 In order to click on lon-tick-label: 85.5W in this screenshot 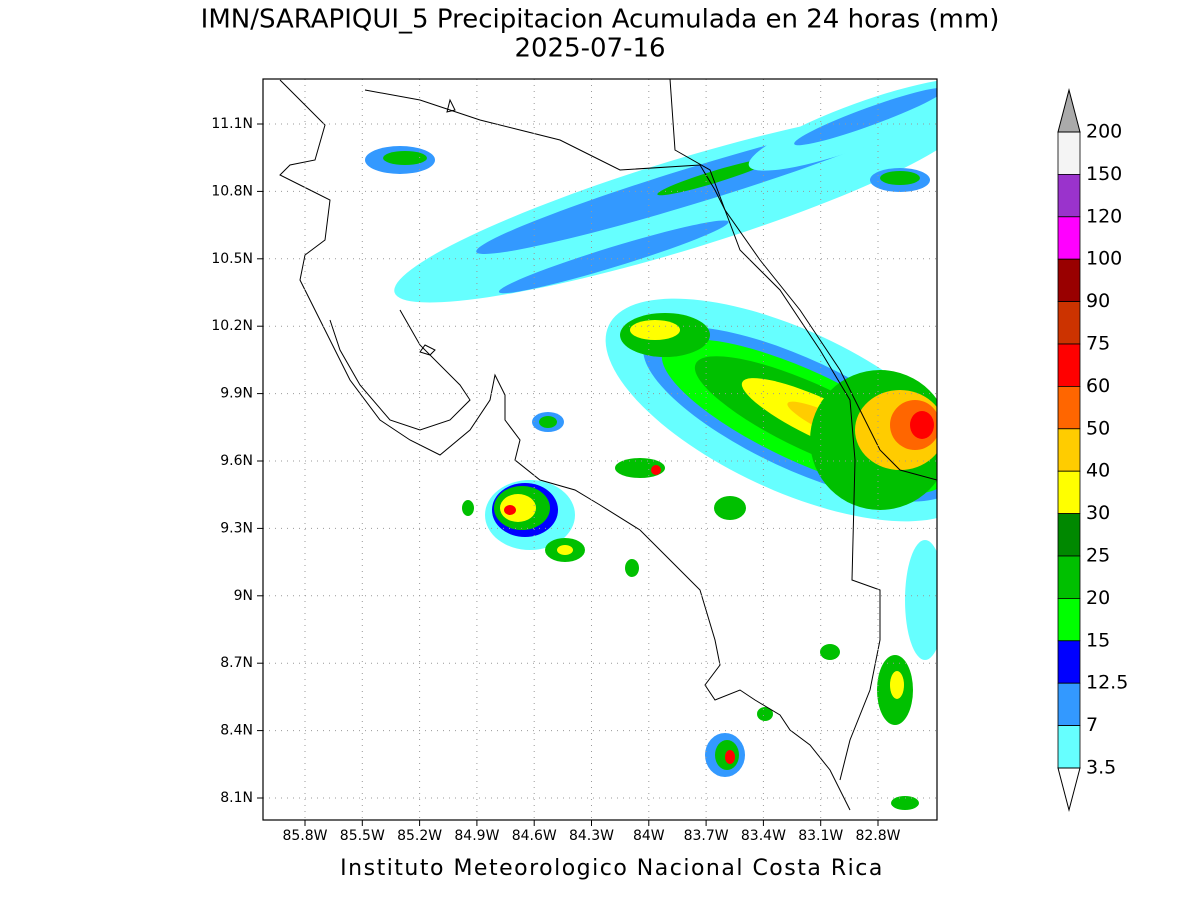, I will do `click(362, 836)`.